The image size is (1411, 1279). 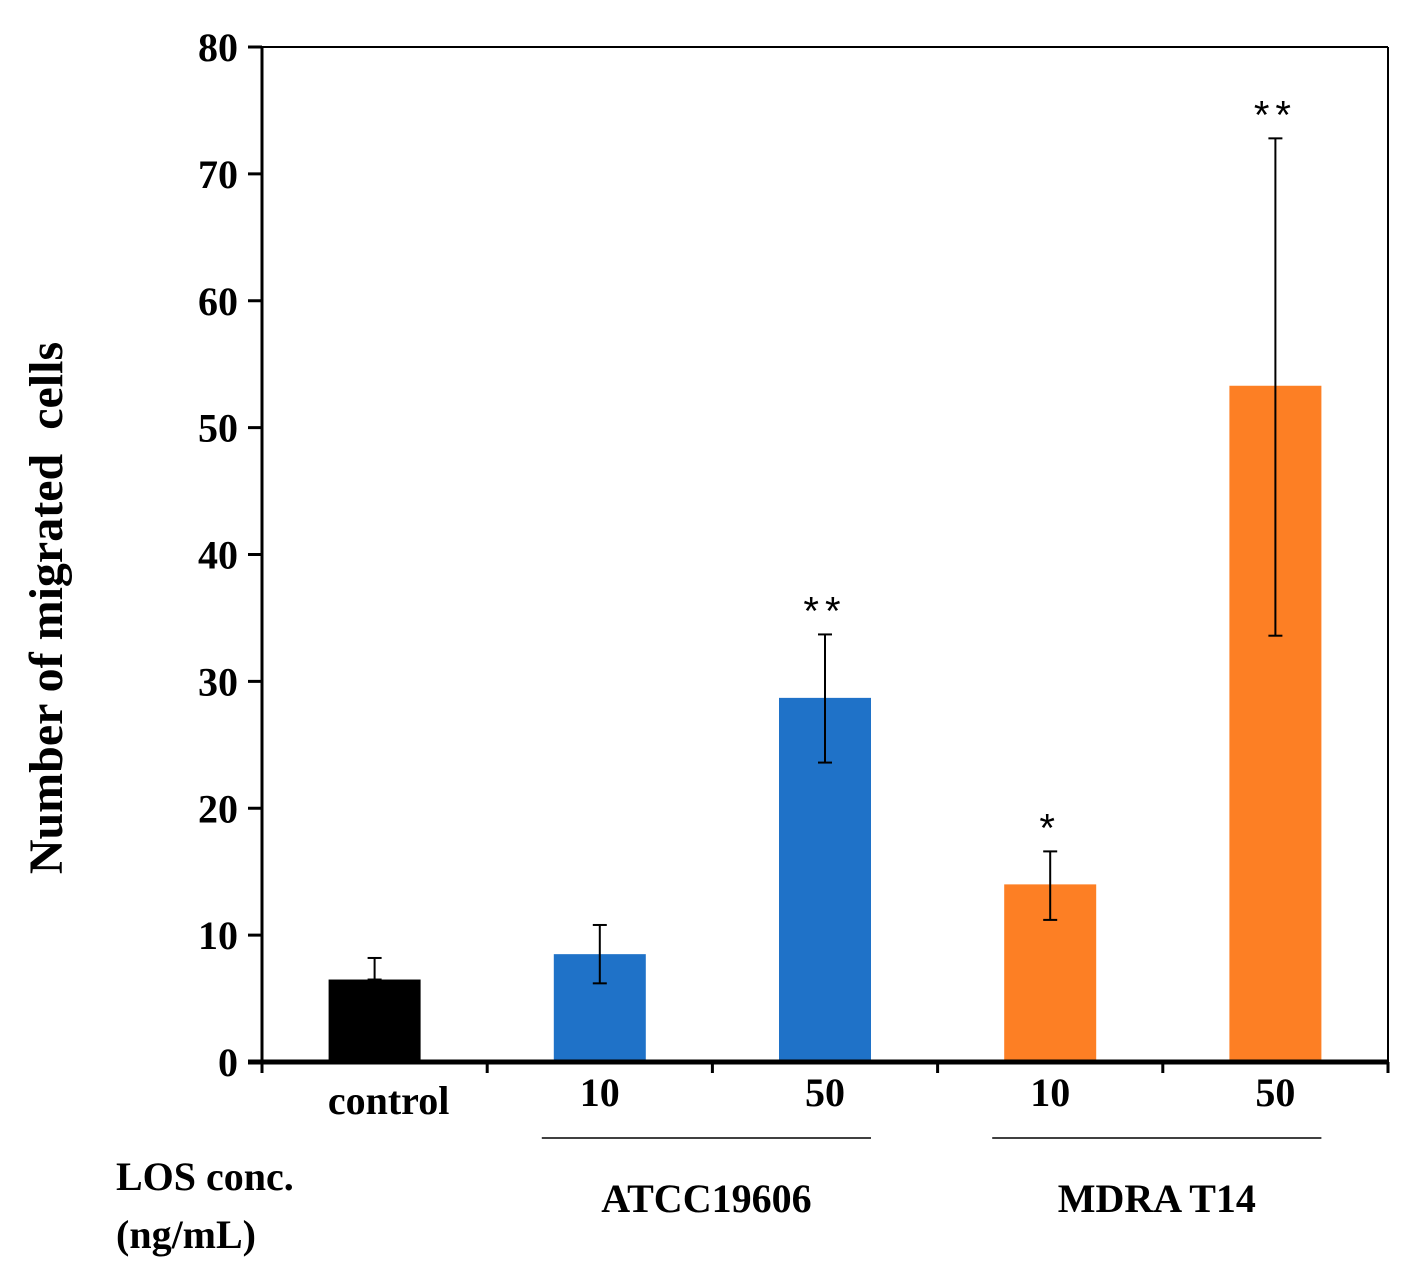 What do you see at coordinates (218, 935) in the screenshot?
I see `y-tick-label: 10` at bounding box center [218, 935].